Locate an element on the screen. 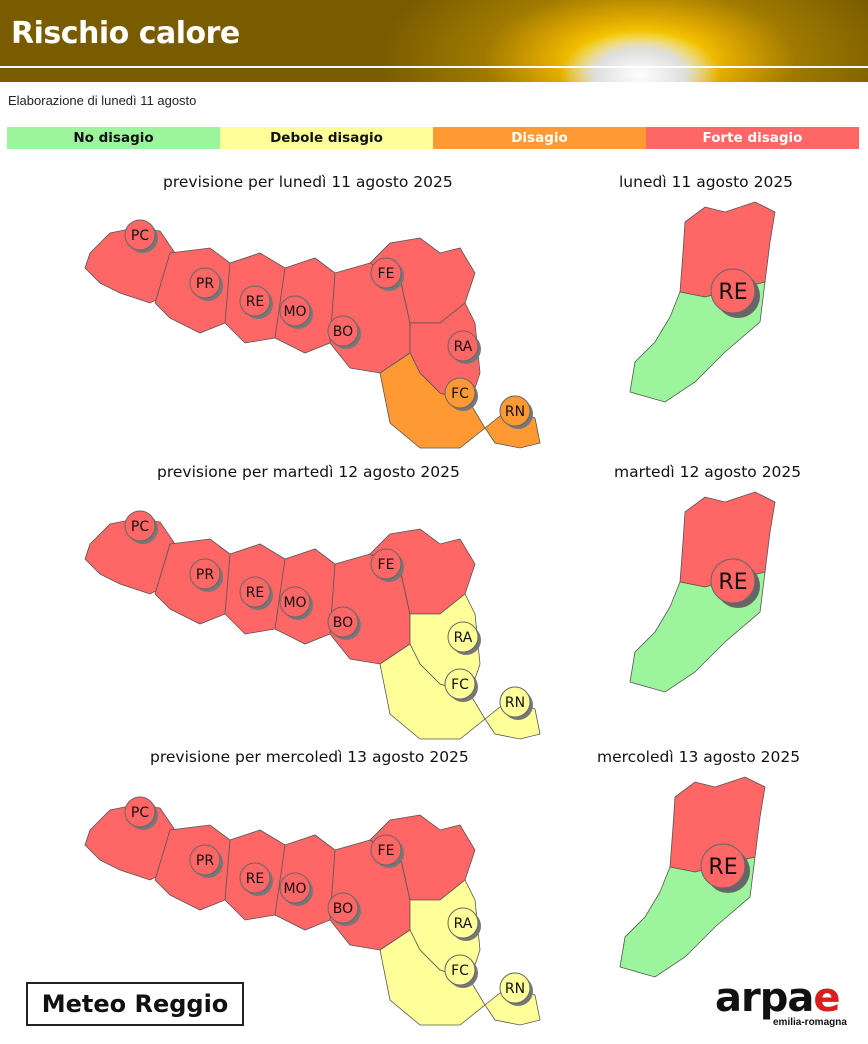 This screenshot has height=1044, width=868. legend-no-disagio: No disagio is located at coordinates (113, 138).